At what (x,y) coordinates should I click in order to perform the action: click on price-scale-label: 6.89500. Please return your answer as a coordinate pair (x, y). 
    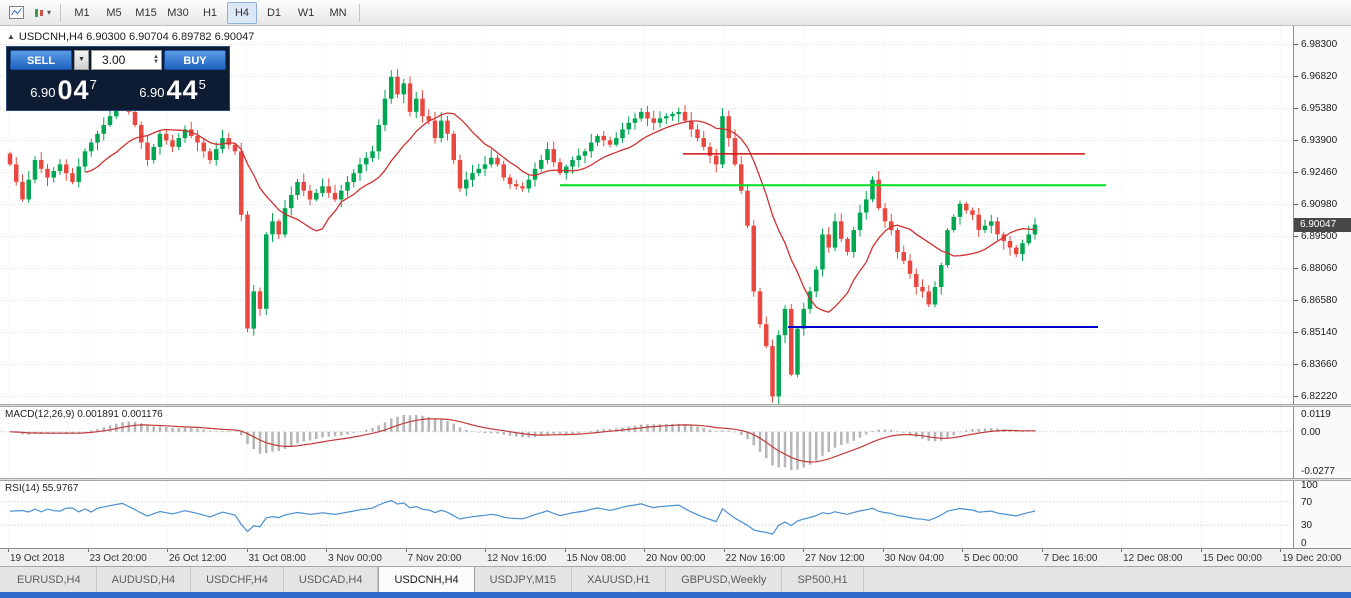
    Looking at the image, I should click on (1319, 236).